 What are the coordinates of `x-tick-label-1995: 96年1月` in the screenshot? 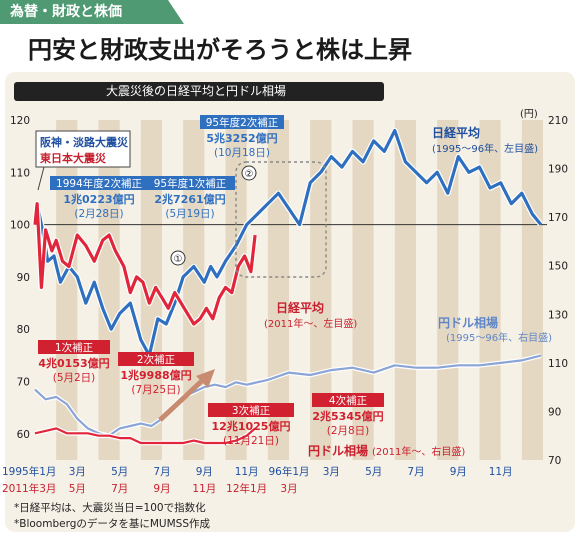 It's located at (288, 471).